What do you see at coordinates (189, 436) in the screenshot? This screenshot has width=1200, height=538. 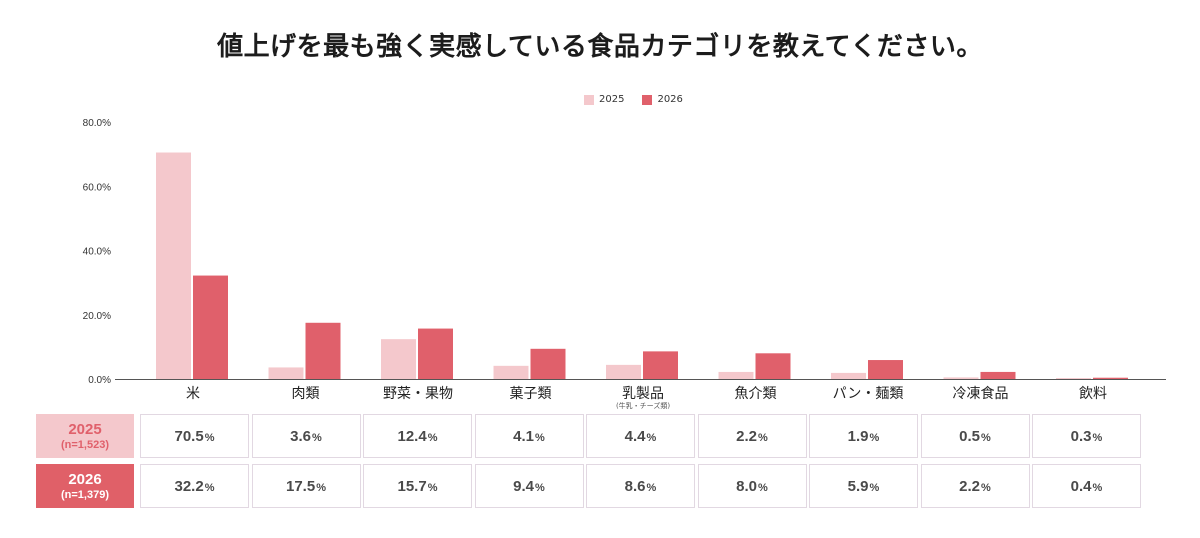 I see `cell-value: 70.5` at bounding box center [189, 436].